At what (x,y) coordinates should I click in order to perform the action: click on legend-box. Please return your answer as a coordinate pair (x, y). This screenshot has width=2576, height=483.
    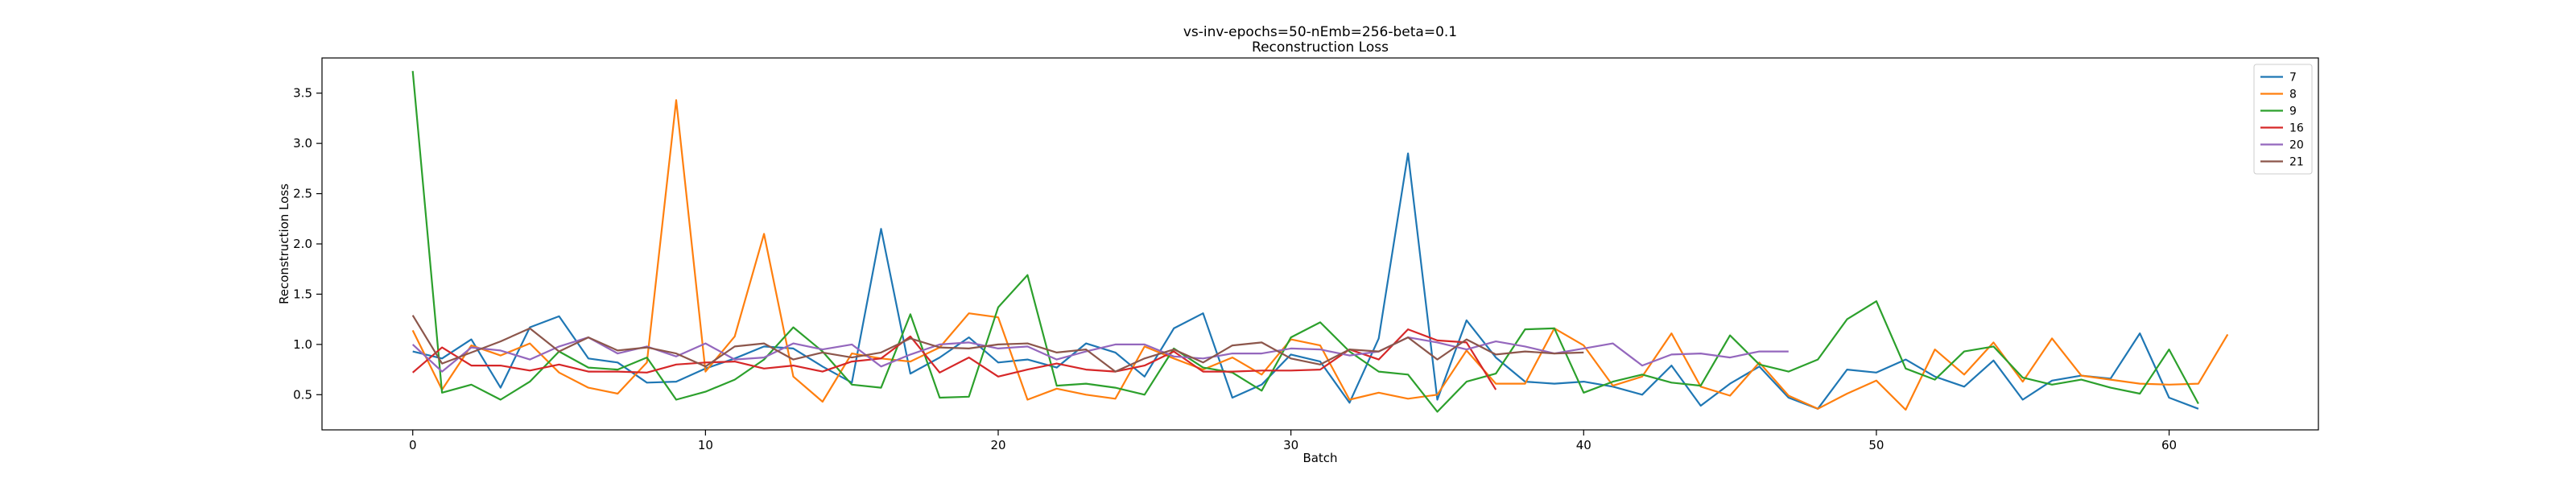
    Looking at the image, I should click on (2283, 119).